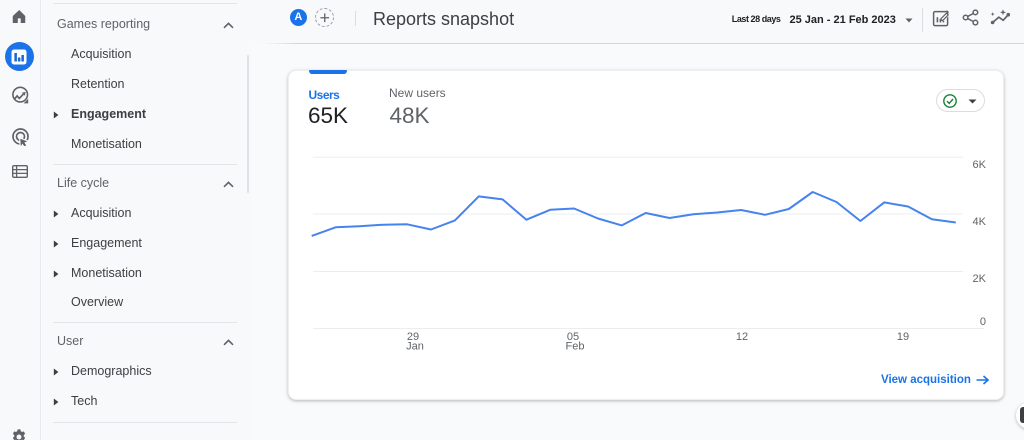 The width and height of the screenshot is (1024, 440). Describe the element at coordinates (903, 337) in the screenshot. I see `svg-text: 19` at that location.